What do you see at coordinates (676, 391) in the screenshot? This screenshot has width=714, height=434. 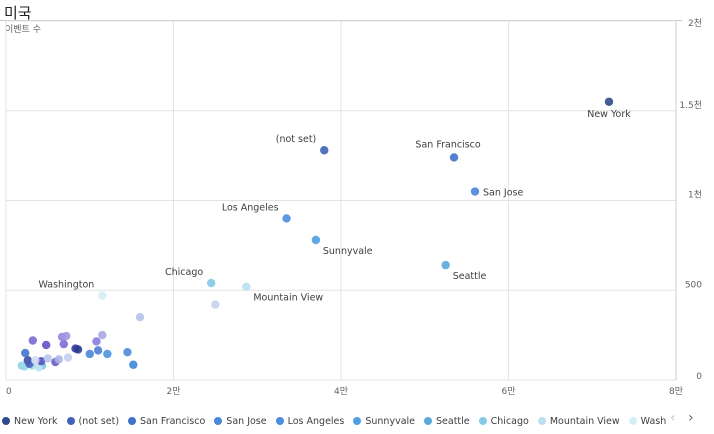 I see `x-tick-label: 8만` at bounding box center [676, 391].